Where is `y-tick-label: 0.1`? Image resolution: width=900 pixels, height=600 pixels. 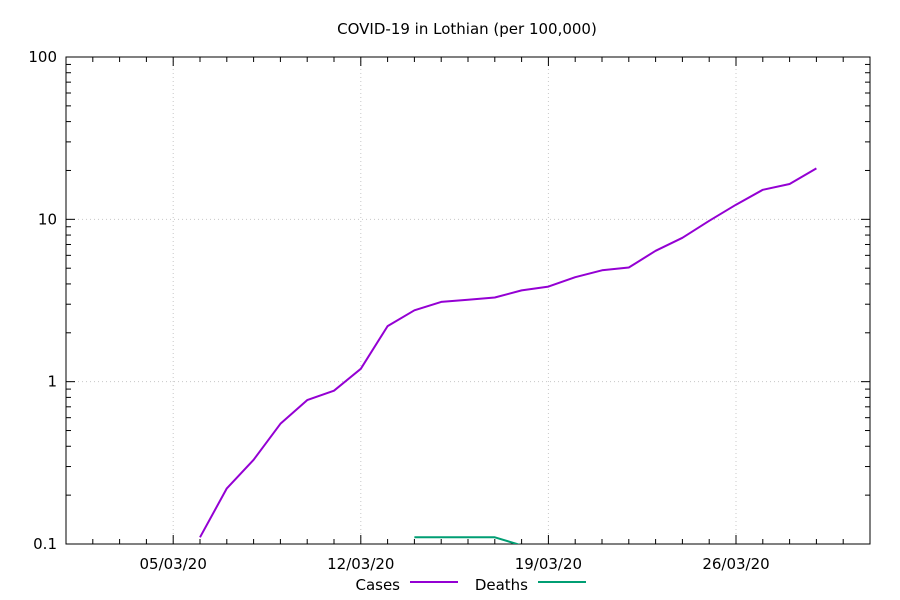
y-tick-label: 0.1 is located at coordinates (45, 544).